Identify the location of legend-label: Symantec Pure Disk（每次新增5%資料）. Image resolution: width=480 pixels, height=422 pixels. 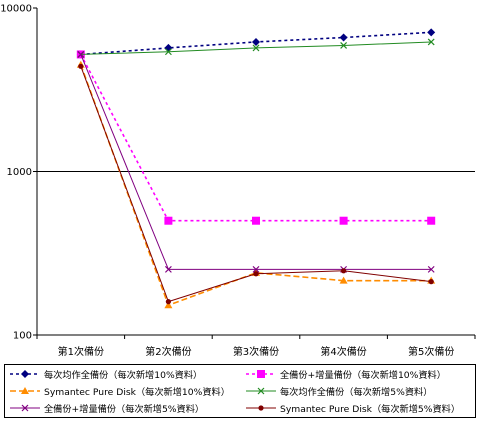
(370, 409).